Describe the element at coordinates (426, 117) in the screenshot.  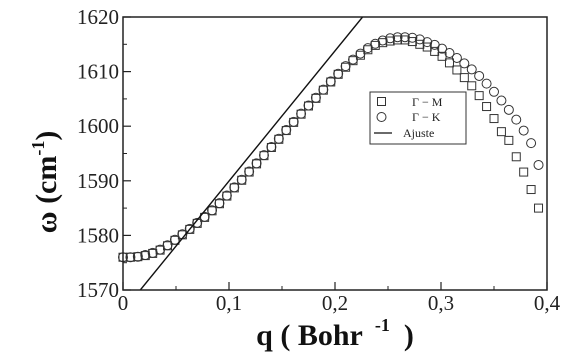
I see `legend-label-gamma-k: Γ − K` at that location.